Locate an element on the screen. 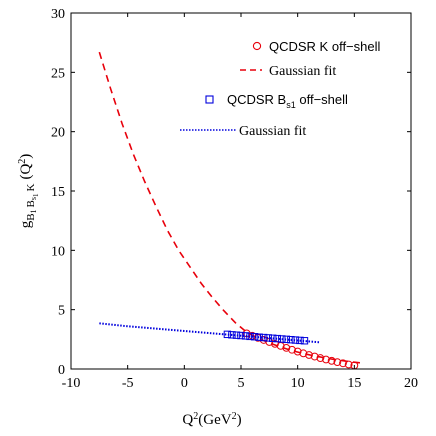 This screenshot has width=436, height=436. legend-k-marker is located at coordinates (257, 46).